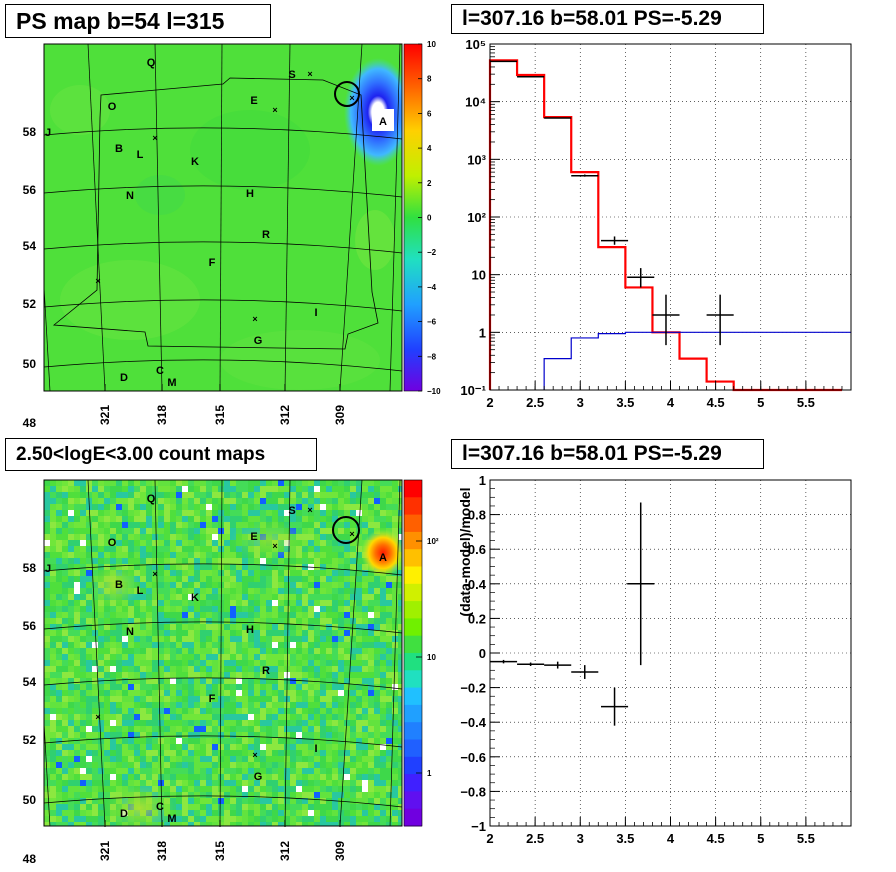 The height and width of the screenshot is (872, 896). I want to click on spectrum-x-tick-label: 4, so click(671, 402).